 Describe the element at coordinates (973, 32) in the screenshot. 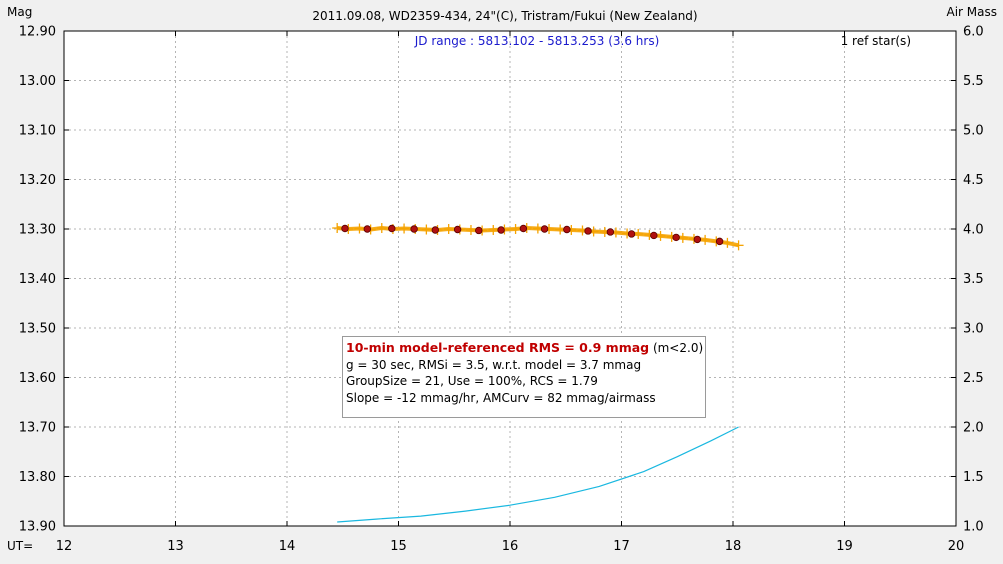

I see `y-right-tick-label: 6.0` at that location.